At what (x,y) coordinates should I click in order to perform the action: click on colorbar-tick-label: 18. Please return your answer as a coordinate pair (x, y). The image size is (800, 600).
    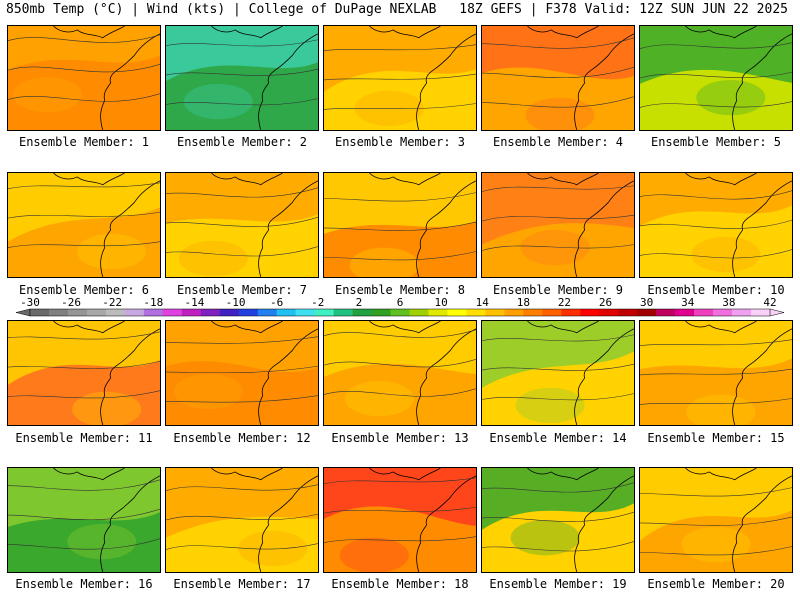
    Looking at the image, I should click on (523, 302).